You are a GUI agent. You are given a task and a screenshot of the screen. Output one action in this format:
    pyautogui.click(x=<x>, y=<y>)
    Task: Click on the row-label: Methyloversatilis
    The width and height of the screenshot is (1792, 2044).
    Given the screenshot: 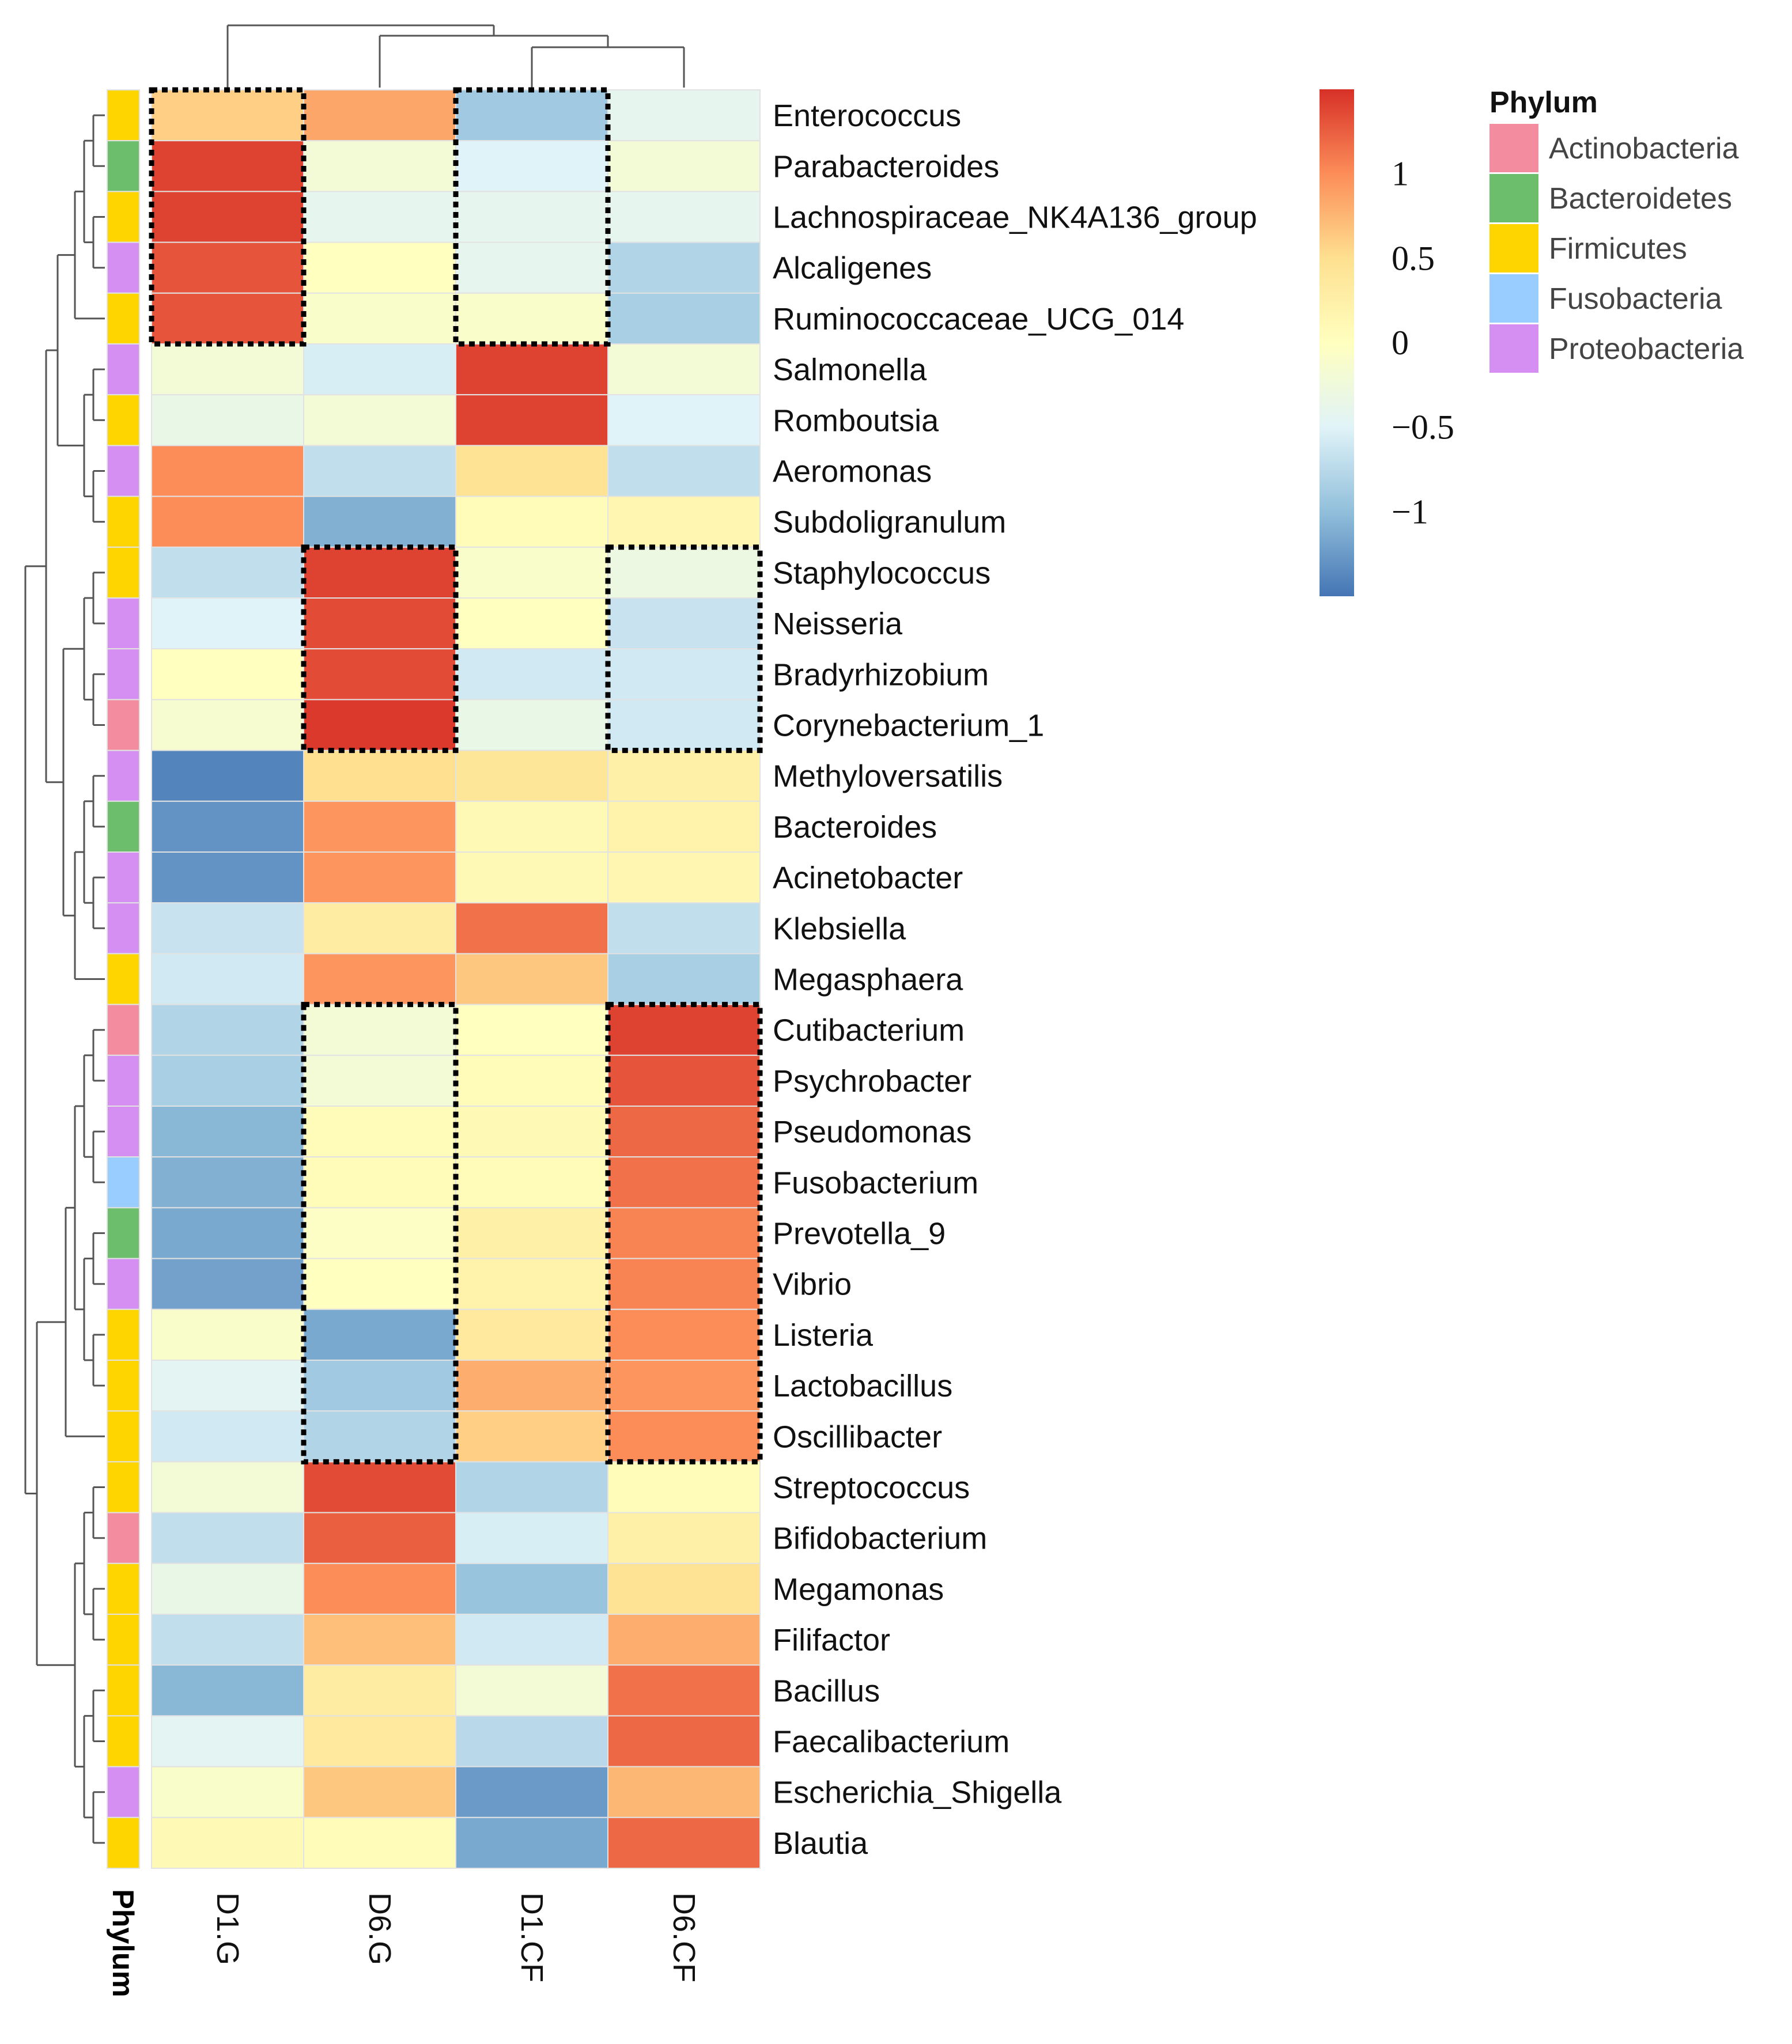 What is the action you would take?
    pyautogui.click(x=888, y=776)
    